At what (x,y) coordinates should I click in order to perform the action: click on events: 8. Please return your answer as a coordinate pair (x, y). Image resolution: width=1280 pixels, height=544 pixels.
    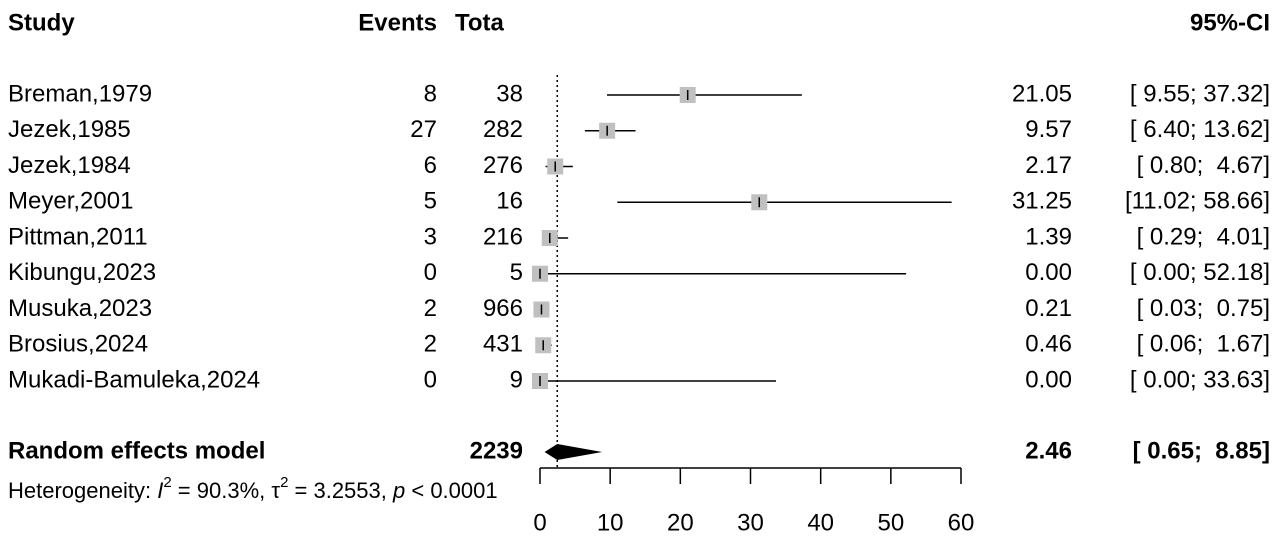
    Looking at the image, I should click on (430, 93).